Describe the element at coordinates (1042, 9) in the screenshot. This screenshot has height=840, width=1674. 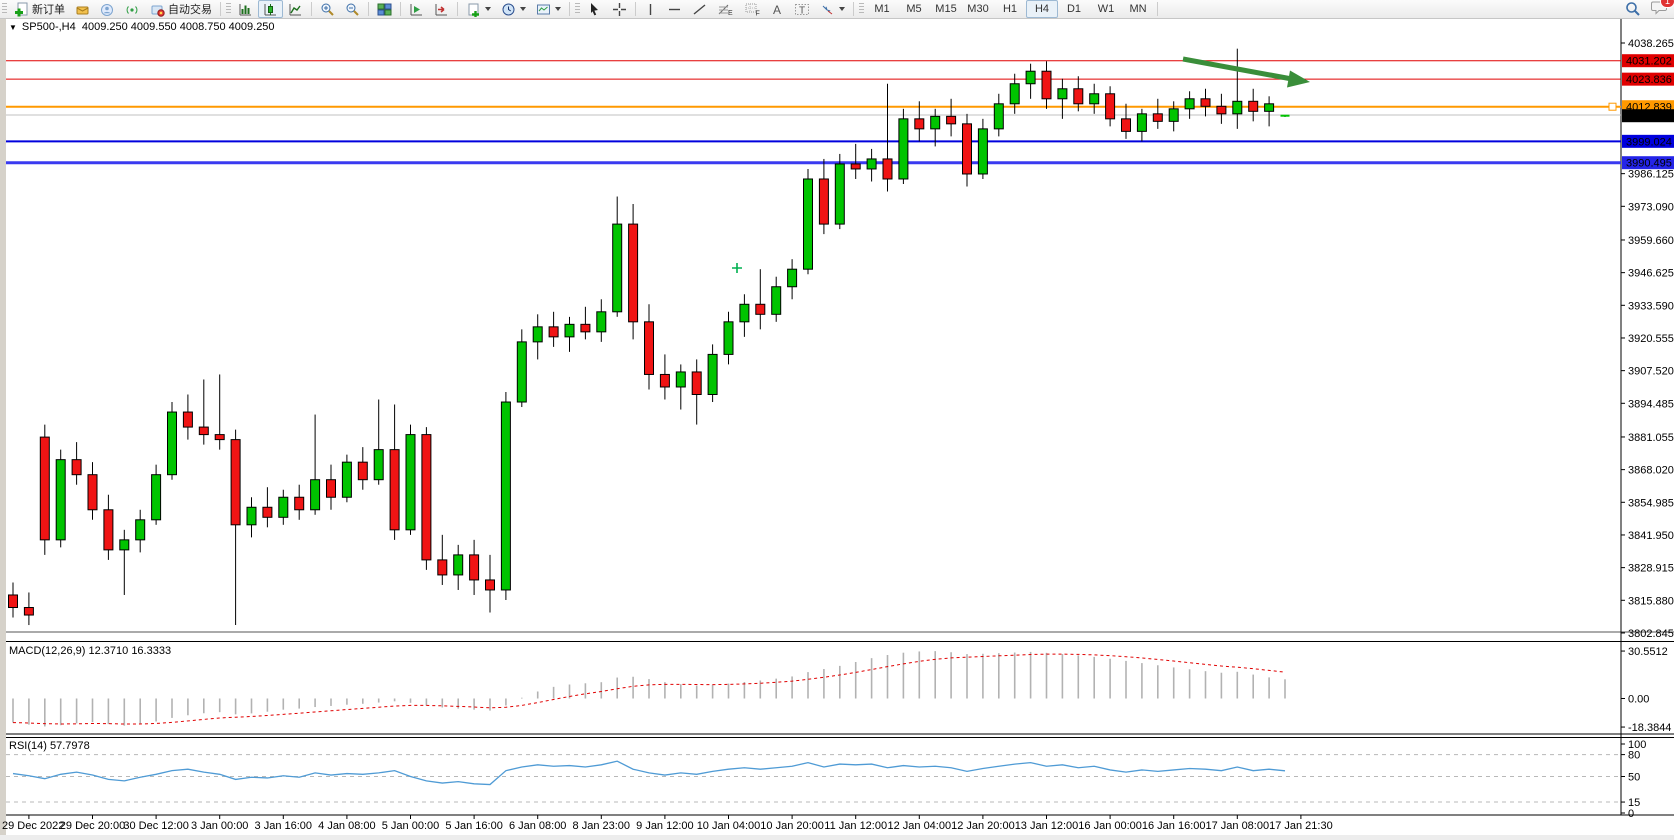
I see `timeframe-H4: H4` at that location.